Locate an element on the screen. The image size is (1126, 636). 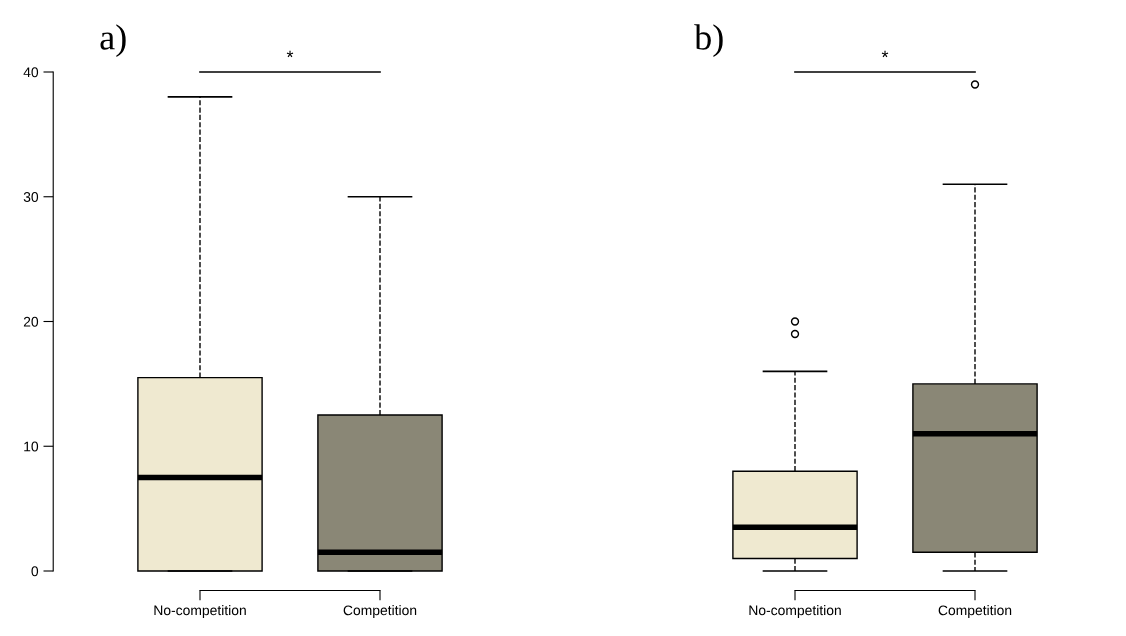
y-tick-label: 0 is located at coordinates (35, 571).